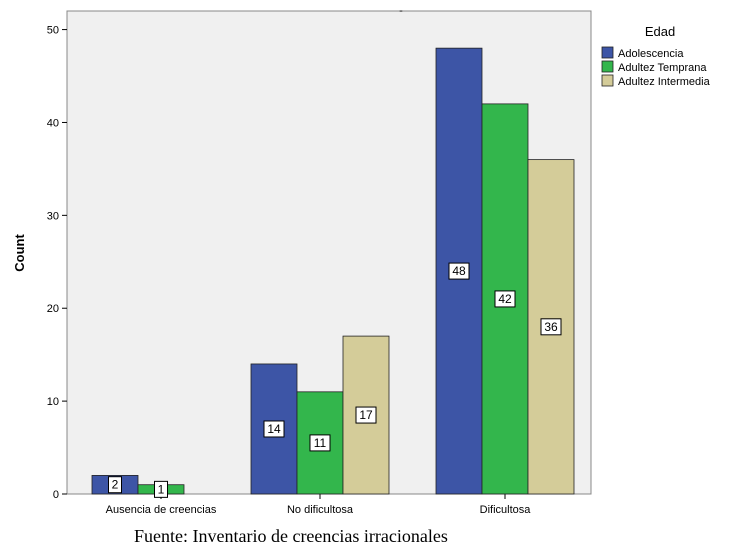 The width and height of the screenshot is (737, 552). I want to click on y-axis-title: Count, so click(19, 253).